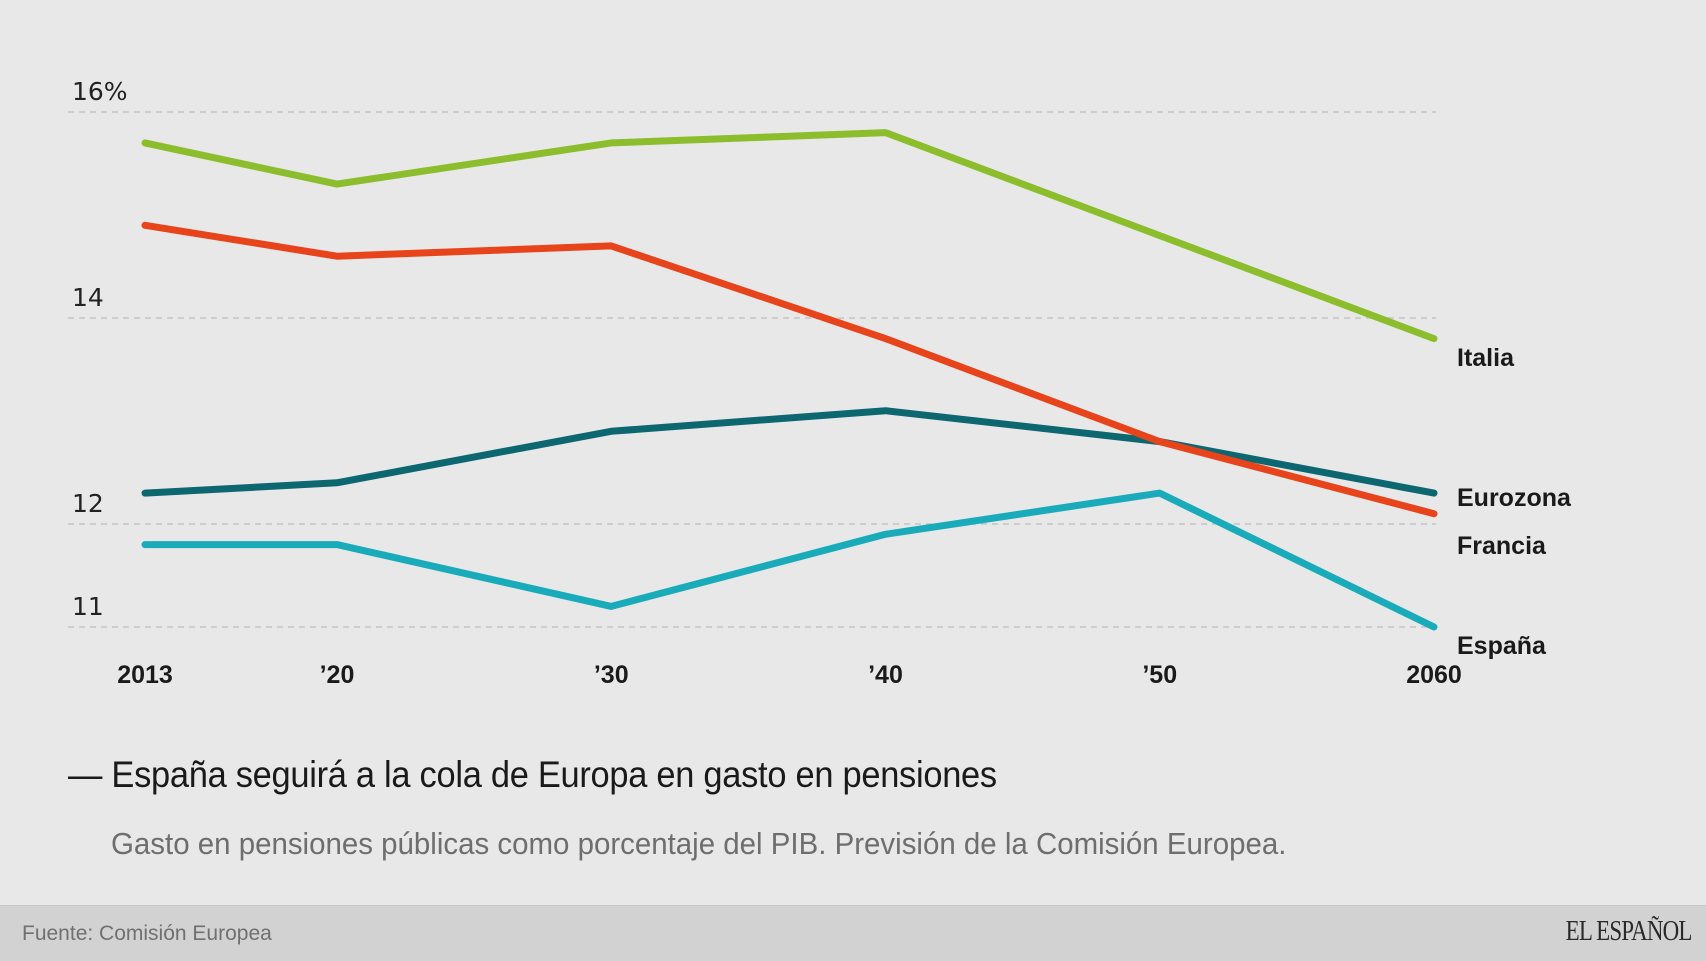  I want to click on footer: Fuente: Comisión Europea EL ESPAÑOL, so click(853, 933).